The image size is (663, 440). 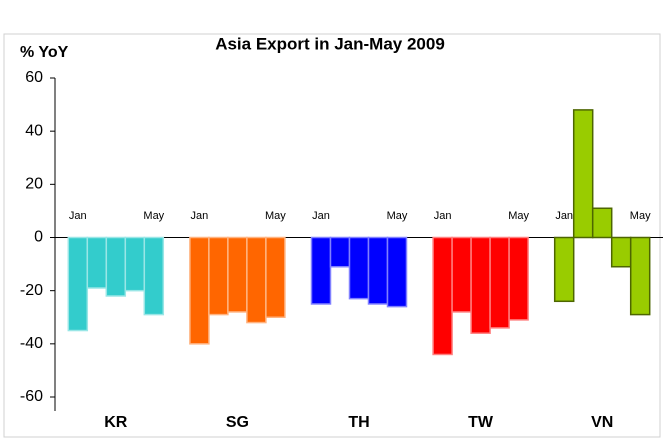 What do you see at coordinates (358, 422) in the screenshot?
I see `category-label: TH` at bounding box center [358, 422].